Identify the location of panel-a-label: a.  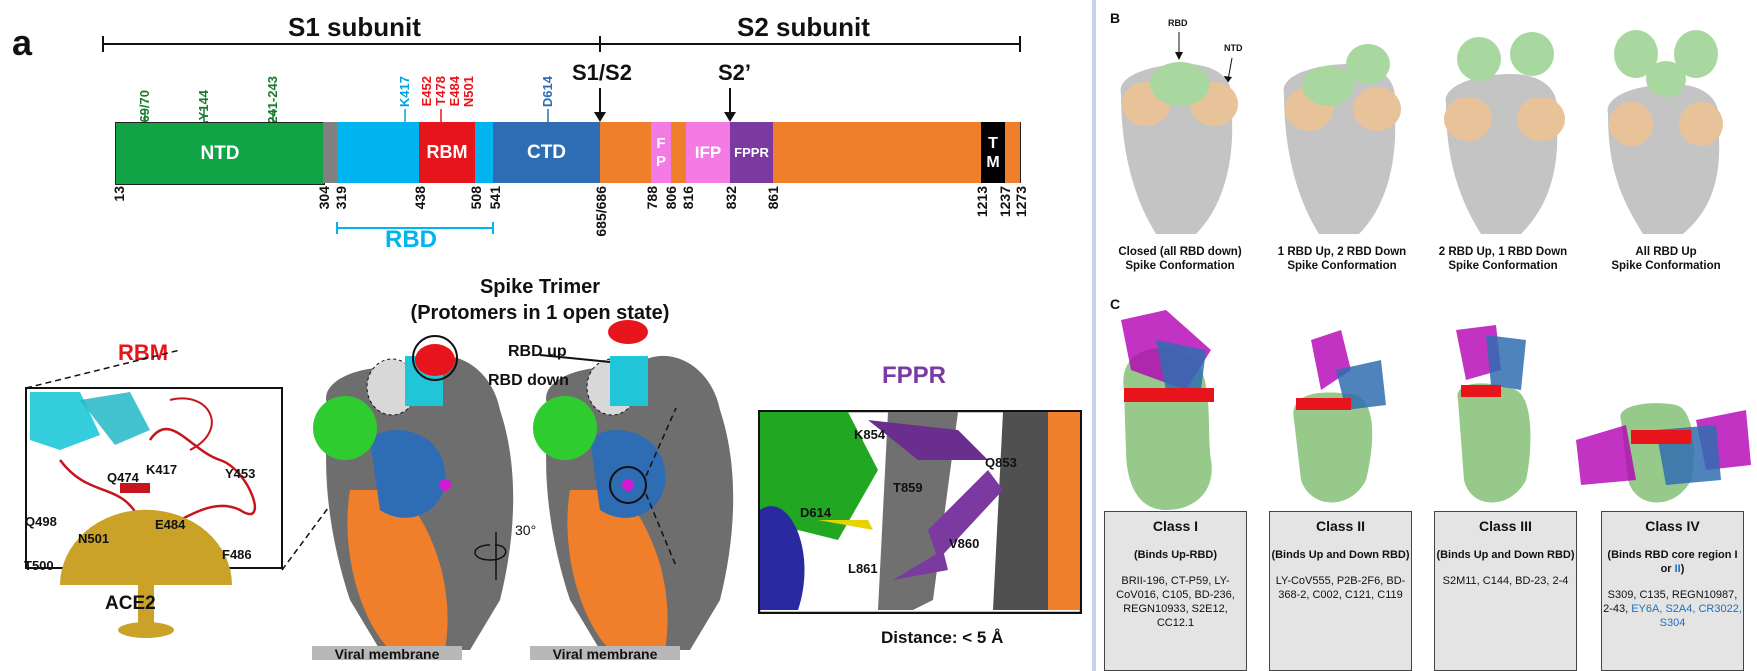
(22, 42).